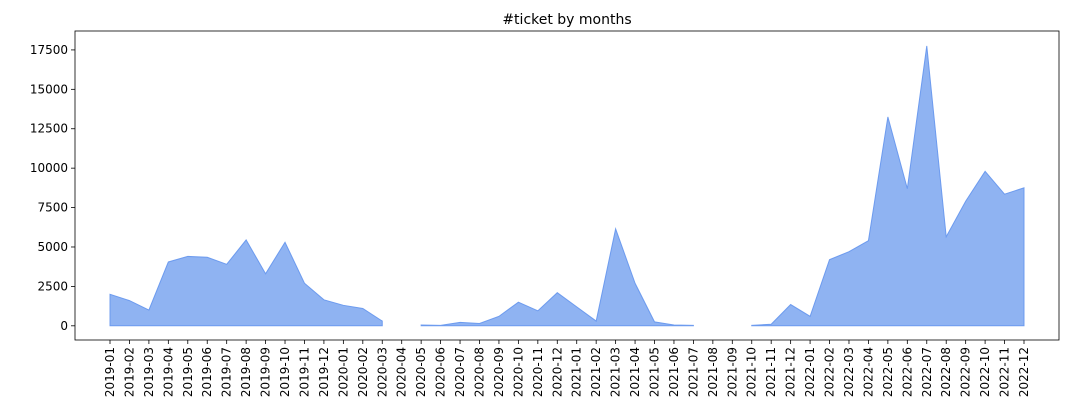  What do you see at coordinates (713, 372) in the screenshot?
I see `x-tick-label: 2021-08` at bounding box center [713, 372].